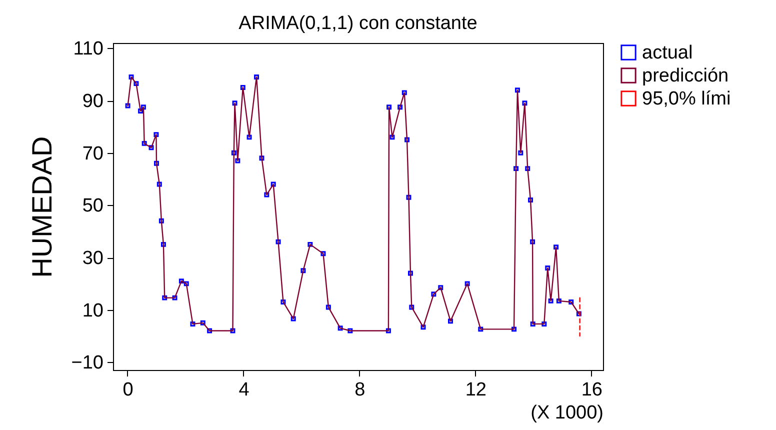 This screenshot has width=776, height=430. What do you see at coordinates (686, 99) in the screenshot?
I see `legend-label: 95,0% lími` at bounding box center [686, 99].